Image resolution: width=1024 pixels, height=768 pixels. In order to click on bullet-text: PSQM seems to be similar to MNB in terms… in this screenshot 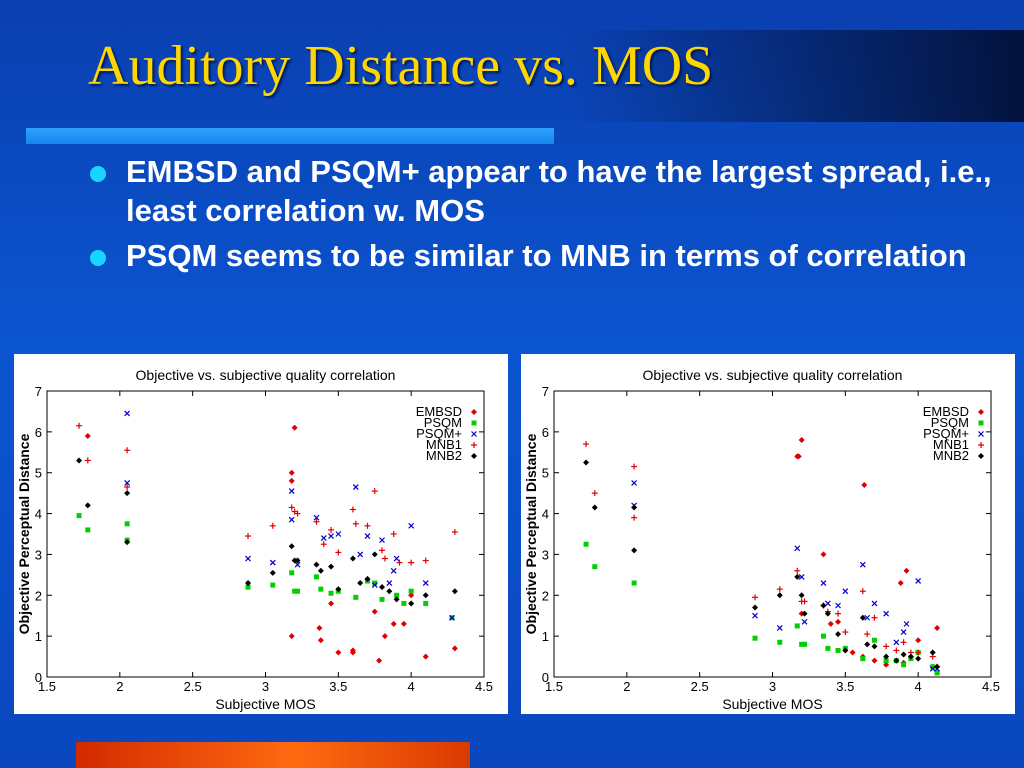, I will do `click(546, 255)`.